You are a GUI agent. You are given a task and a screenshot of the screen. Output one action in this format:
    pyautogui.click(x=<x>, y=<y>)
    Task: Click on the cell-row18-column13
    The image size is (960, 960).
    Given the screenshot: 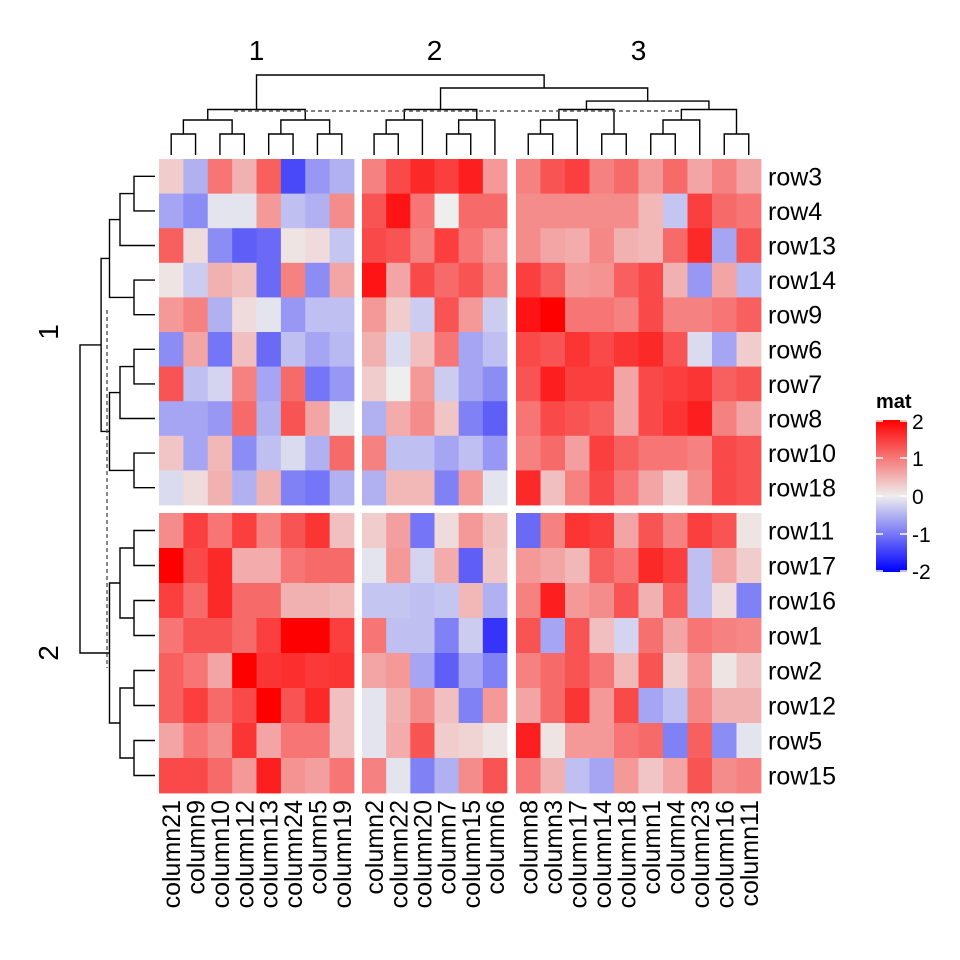 What is the action you would take?
    pyautogui.click(x=269, y=488)
    